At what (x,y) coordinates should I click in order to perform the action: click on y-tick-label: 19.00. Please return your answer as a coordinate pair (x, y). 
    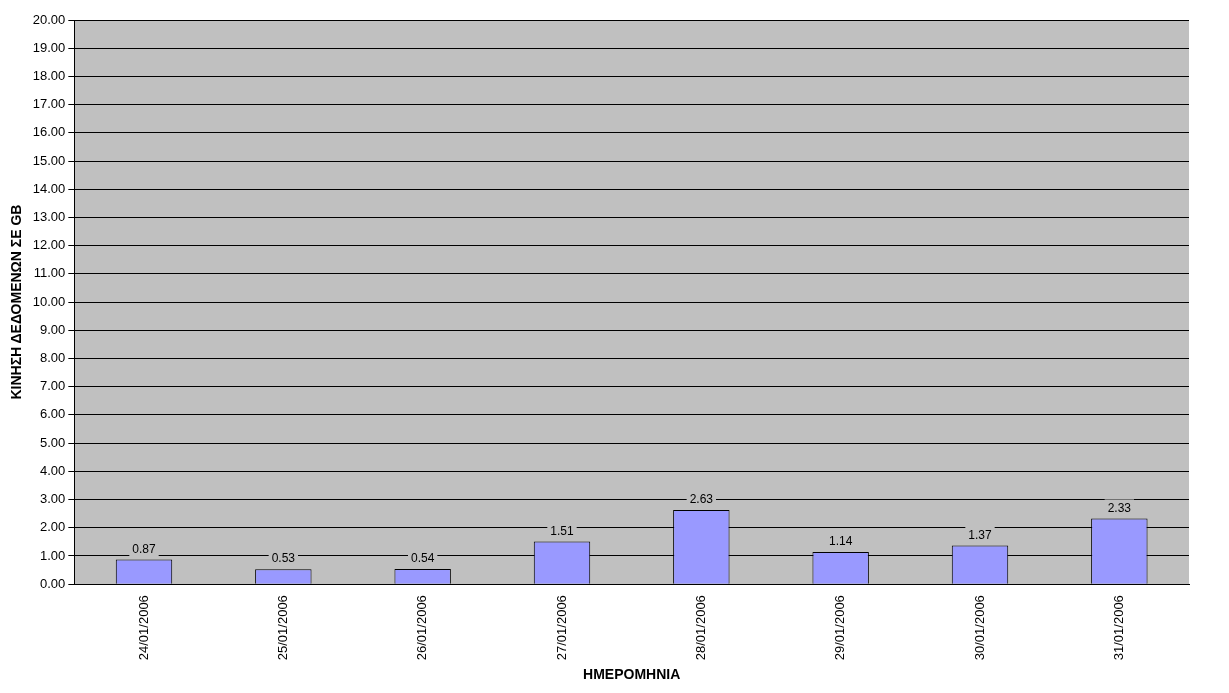
    Looking at the image, I should click on (49, 47).